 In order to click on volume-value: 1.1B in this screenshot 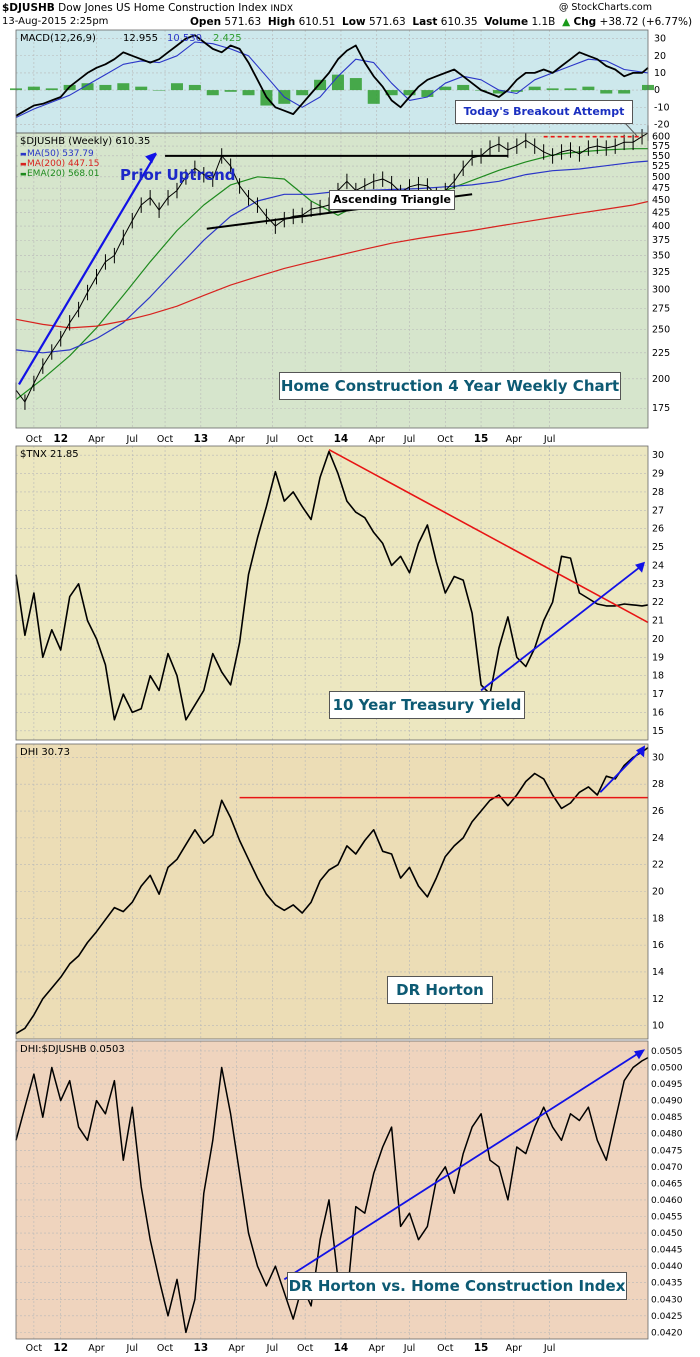, I will do `click(543, 22)`.